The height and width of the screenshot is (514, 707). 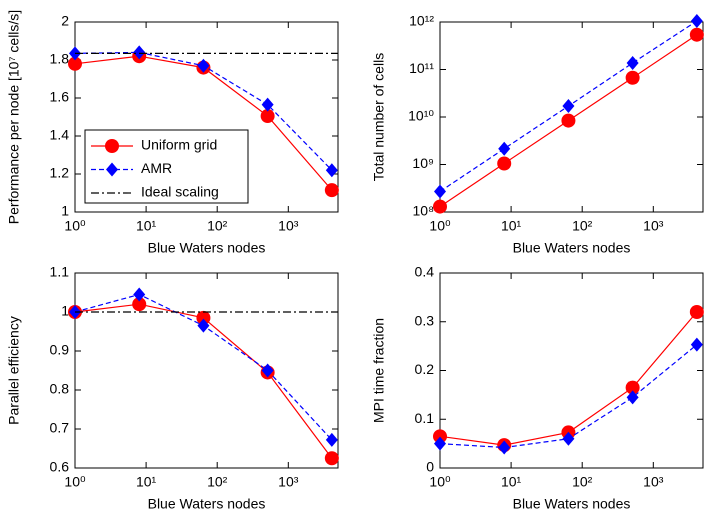 I want to click on y-tick-label: 10¹¹, so click(x=421, y=68).